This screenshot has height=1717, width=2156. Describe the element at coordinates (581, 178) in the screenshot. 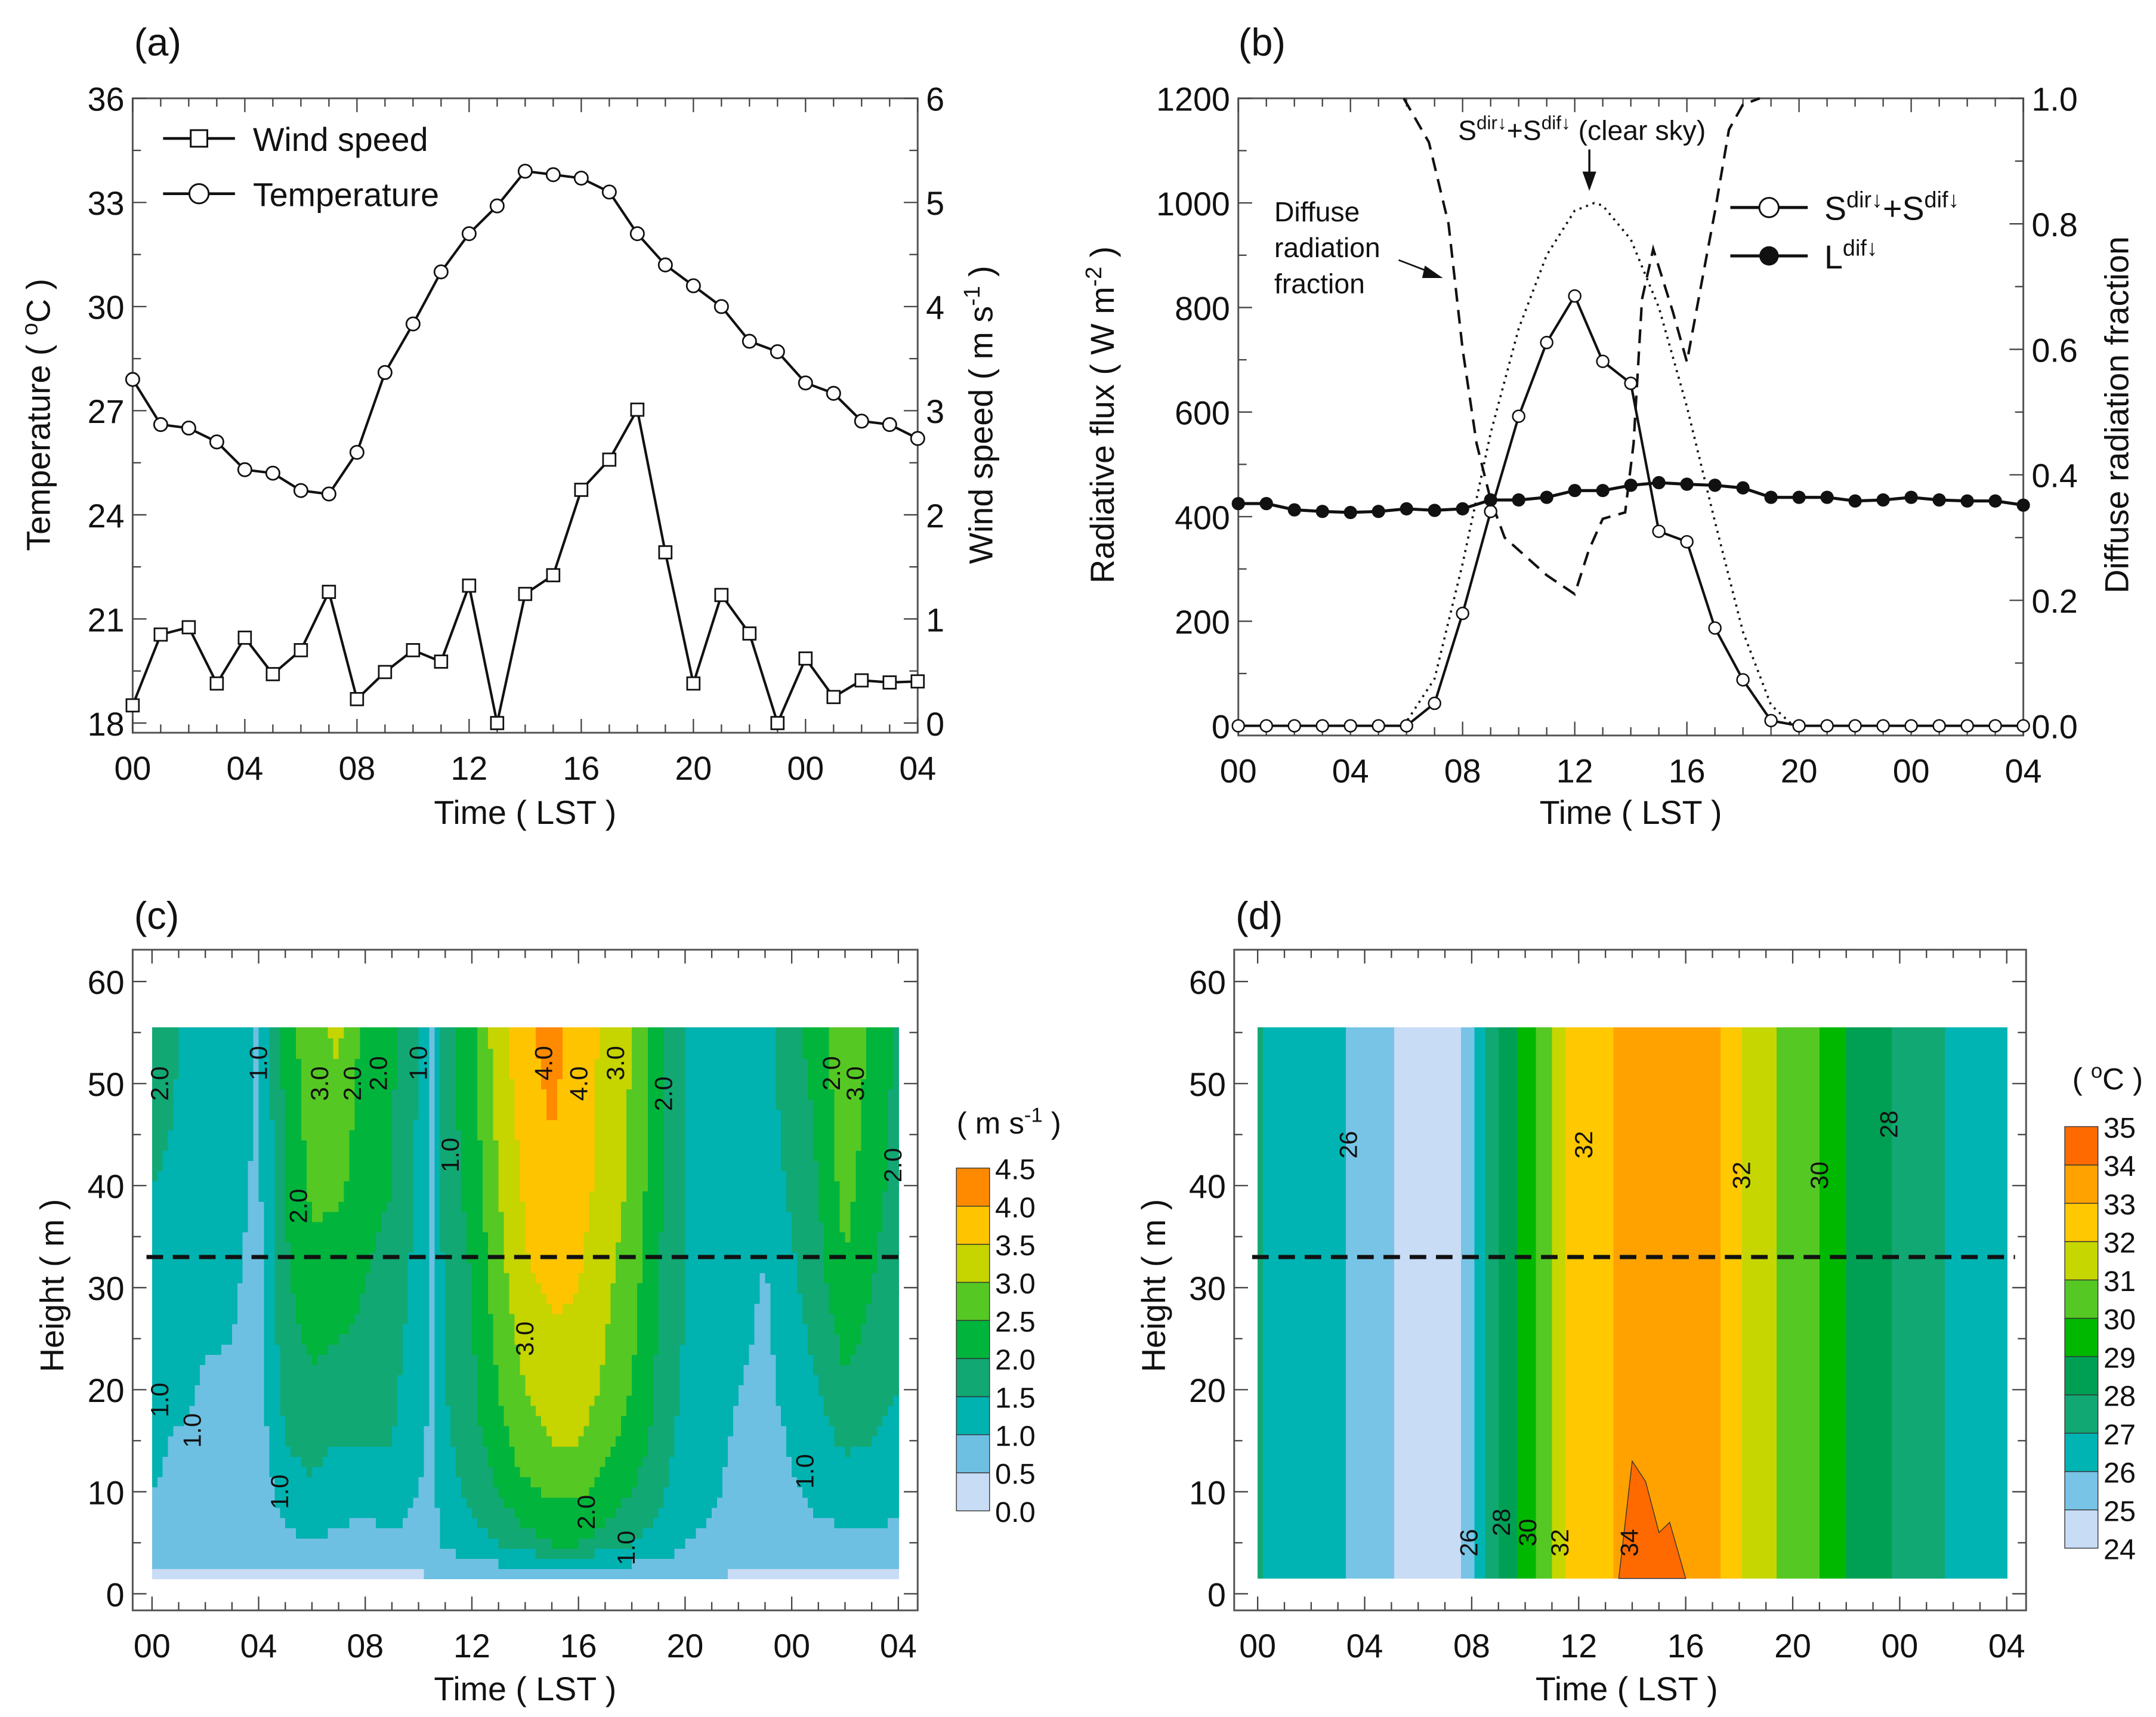

I see `temperature-marker` at that location.